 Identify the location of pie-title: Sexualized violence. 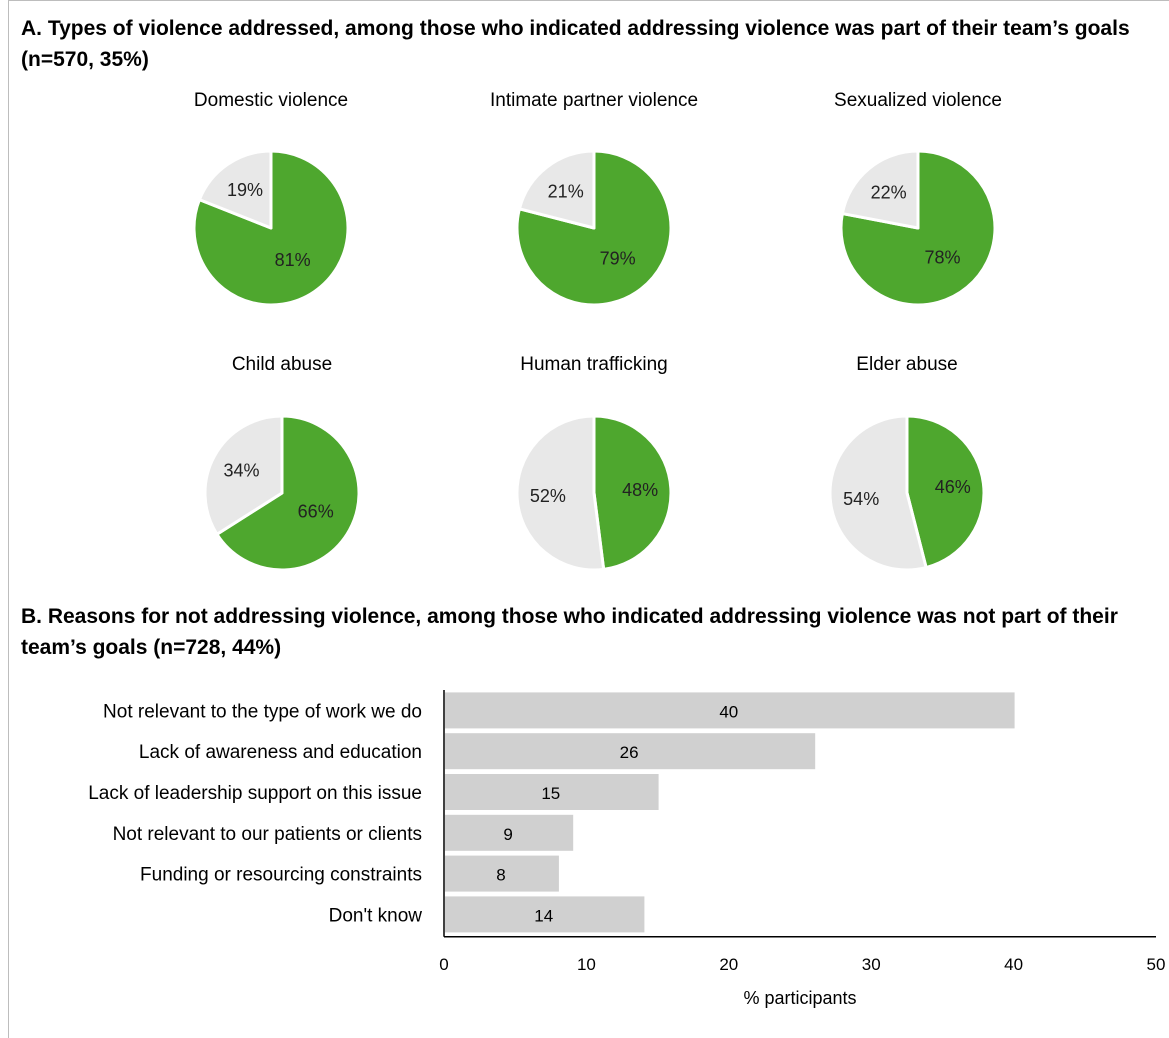
(918, 100).